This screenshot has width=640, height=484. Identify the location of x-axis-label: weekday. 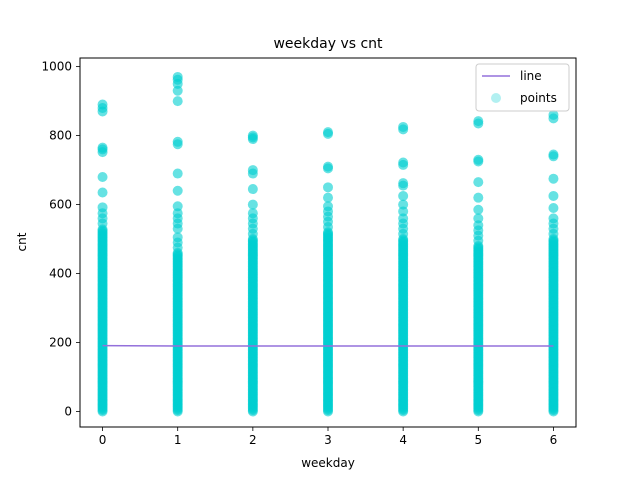
(328, 463).